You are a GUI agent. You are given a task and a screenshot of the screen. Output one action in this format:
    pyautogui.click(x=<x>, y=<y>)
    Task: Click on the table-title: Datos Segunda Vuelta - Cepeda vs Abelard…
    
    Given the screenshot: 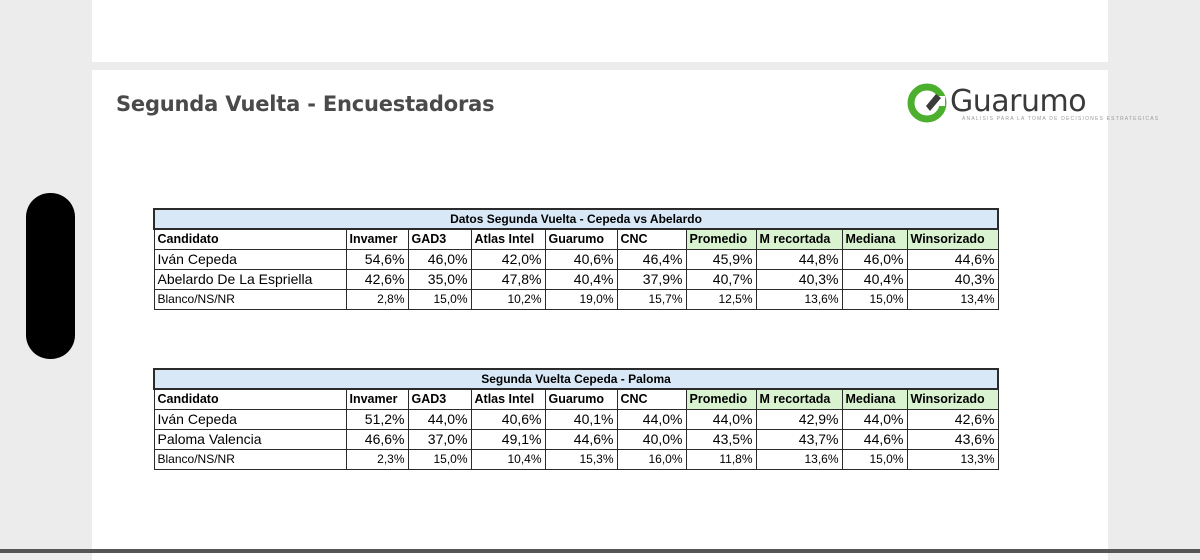 What is the action you would take?
    pyautogui.click(x=576, y=219)
    